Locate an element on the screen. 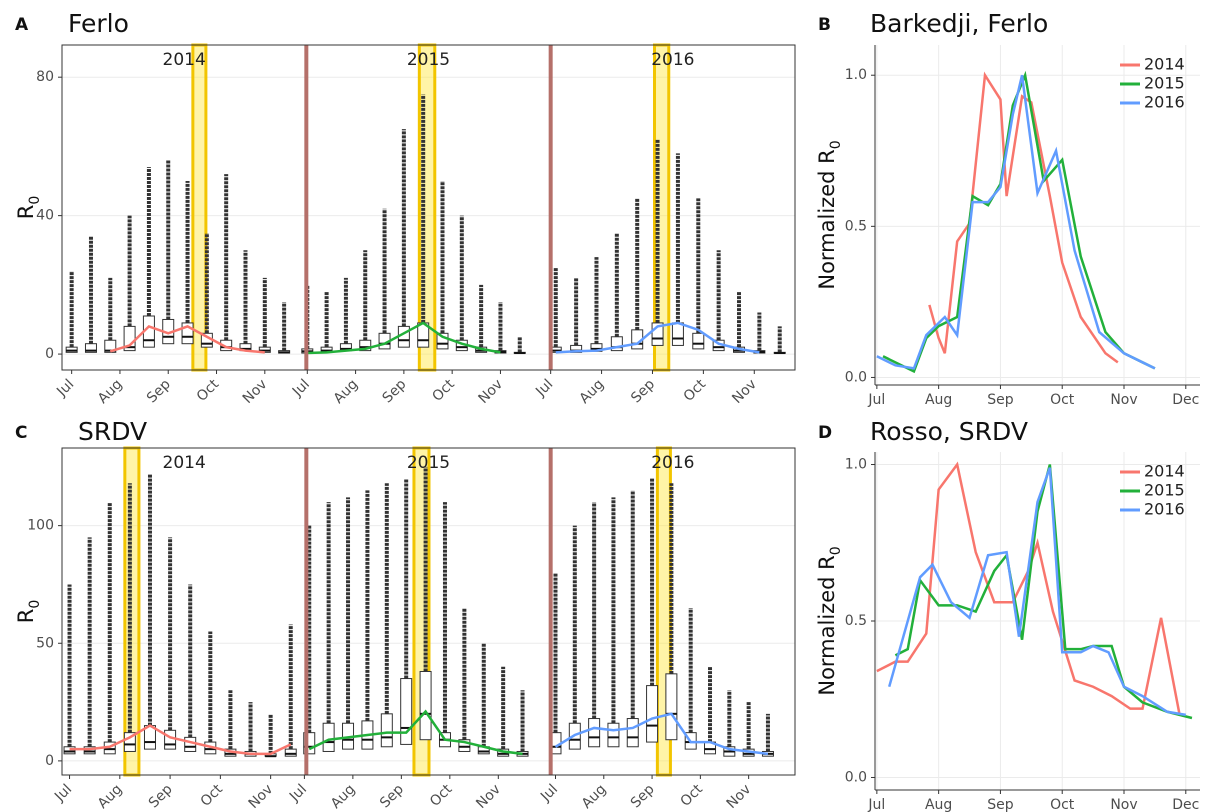 This screenshot has height=812, width=1208. panel-title: Rosso, SRDV is located at coordinates (949, 431).